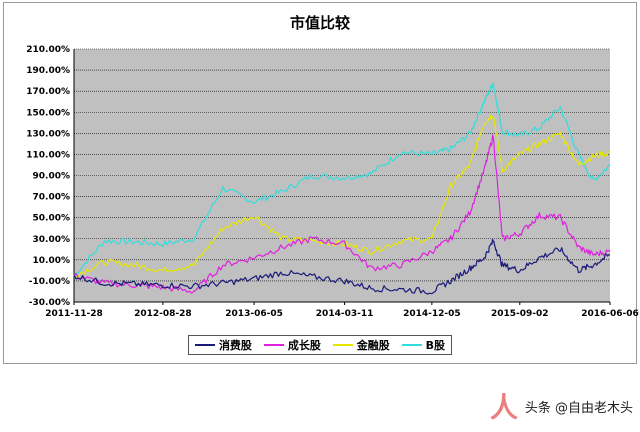 The height and width of the screenshot is (432, 640). Describe the element at coordinates (423, 345) in the screenshot. I see `legend-item: B股` at that location.